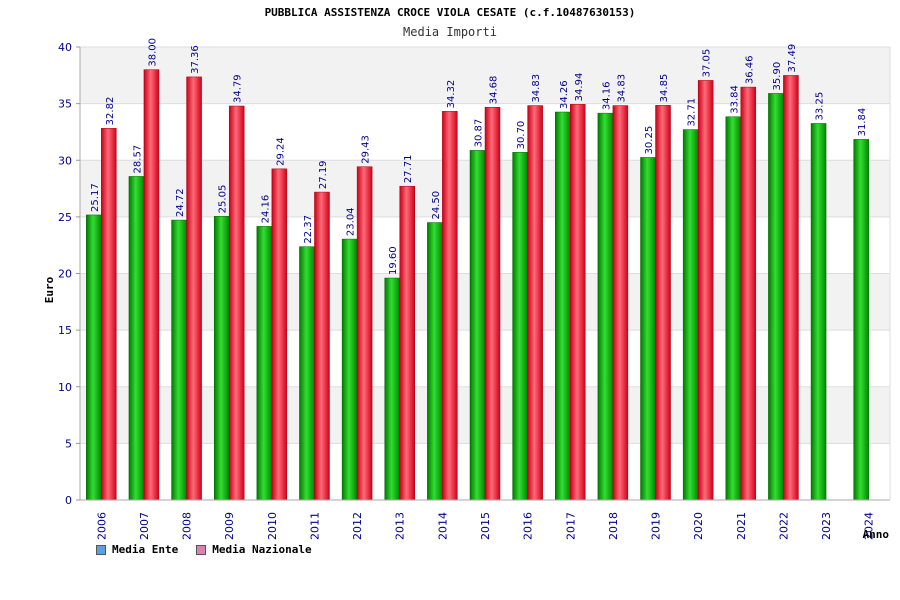 This screenshot has width=900, height=600. I want to click on legend-swatch-ente, so click(101, 549).